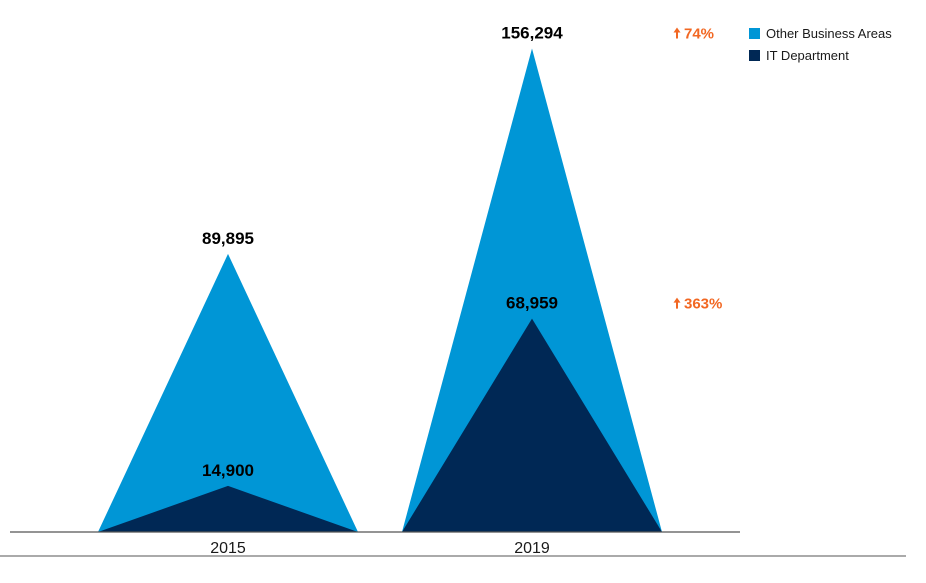 Image resolution: width=926 pixels, height=583 pixels. Describe the element at coordinates (228, 238) in the screenshot. I see `value-label-other-business-areas-2015: 89,895` at that location.